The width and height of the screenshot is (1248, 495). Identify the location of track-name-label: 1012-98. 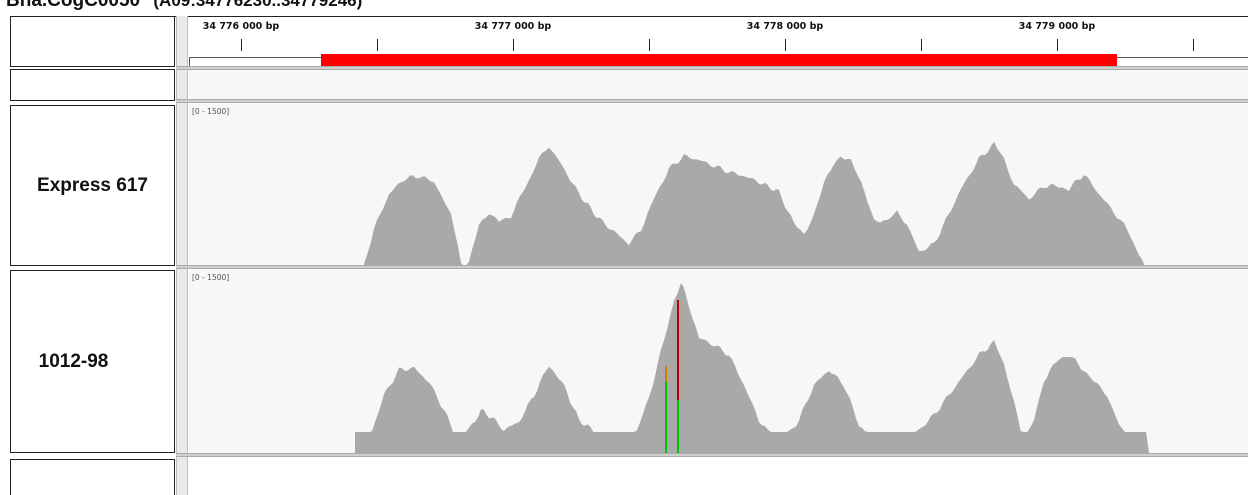
(73, 361).